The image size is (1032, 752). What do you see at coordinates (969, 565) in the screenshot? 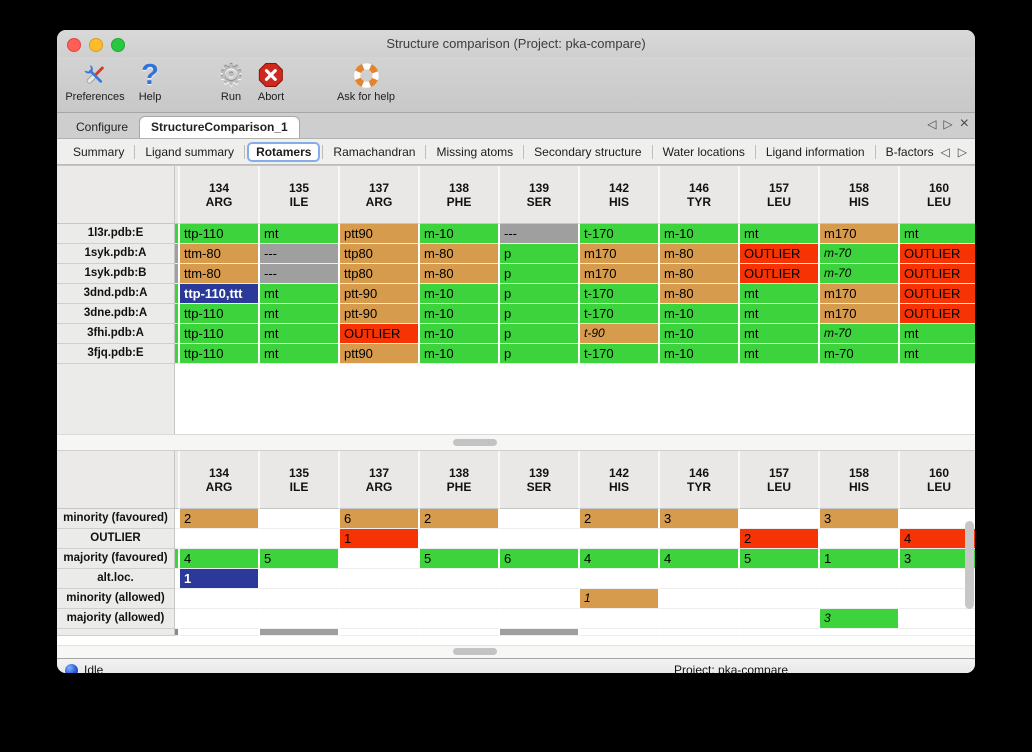
I see `vertical-scrollbar-thumb` at bounding box center [969, 565].